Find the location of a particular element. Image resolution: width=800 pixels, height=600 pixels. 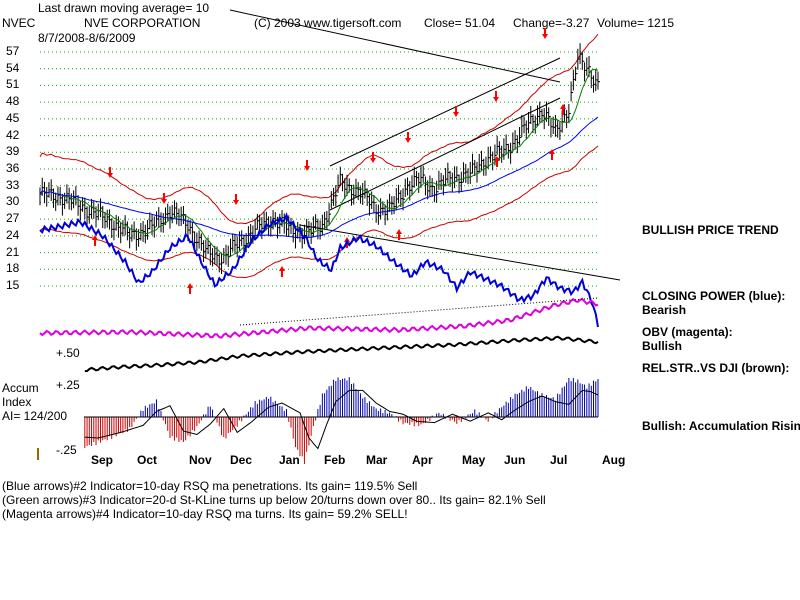

price-tick-label: 30 is located at coordinates (13, 201).